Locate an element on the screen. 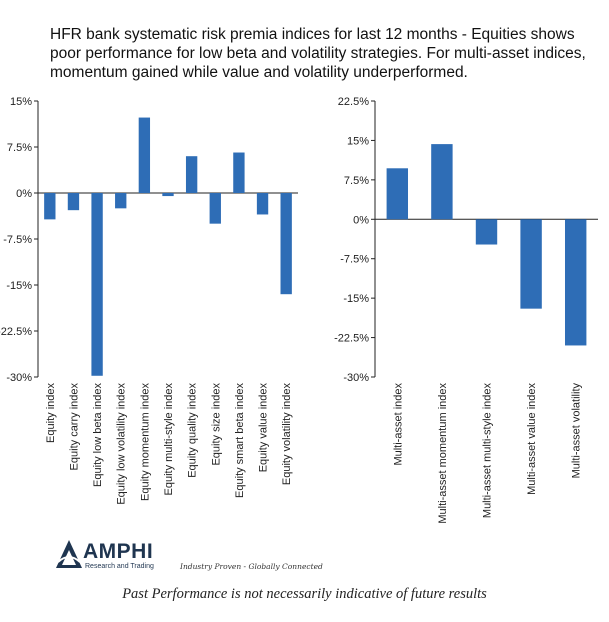 This screenshot has width=609, height=622. x-category-label: Equity carry index is located at coordinates (74, 427).